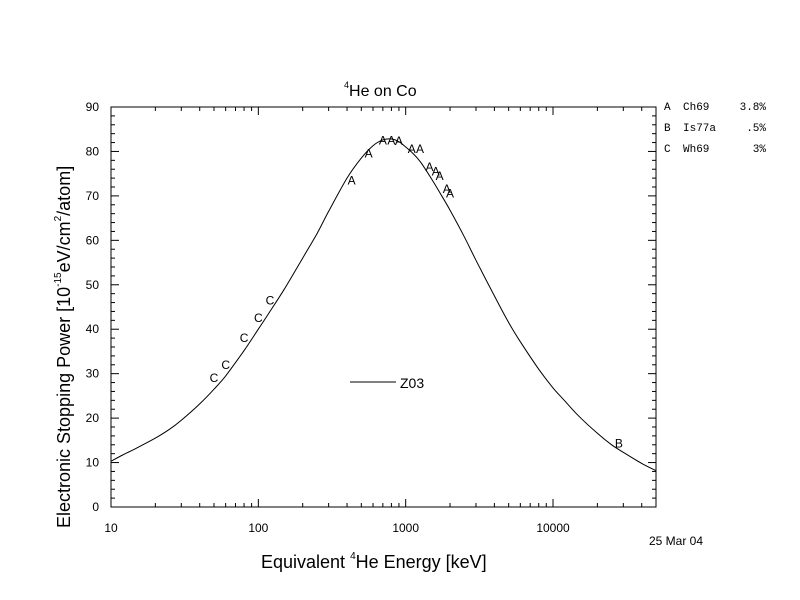 Image resolution: width=800 pixels, height=600 pixels. Describe the element at coordinates (756, 129) in the screenshot. I see `ref-error: .5%` at that location.